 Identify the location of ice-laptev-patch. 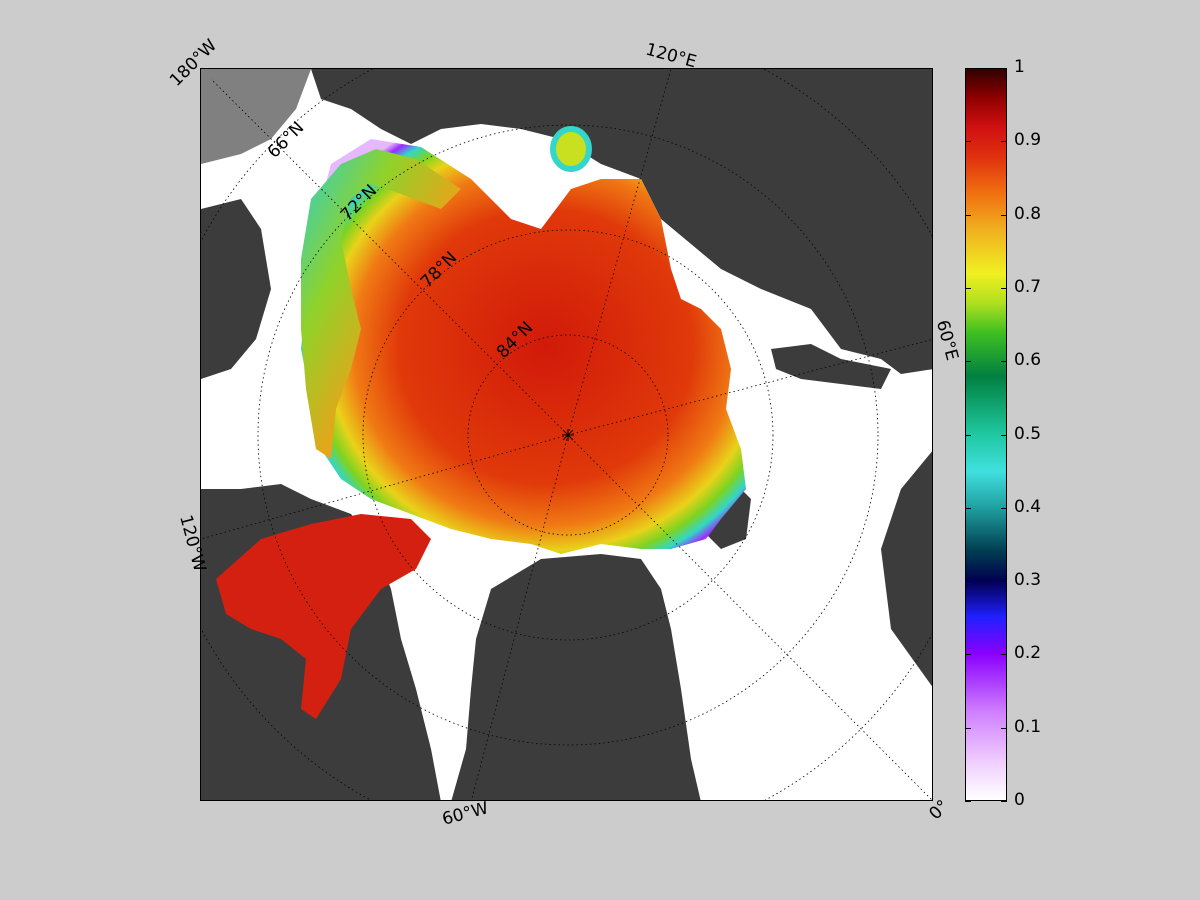
(571, 149).